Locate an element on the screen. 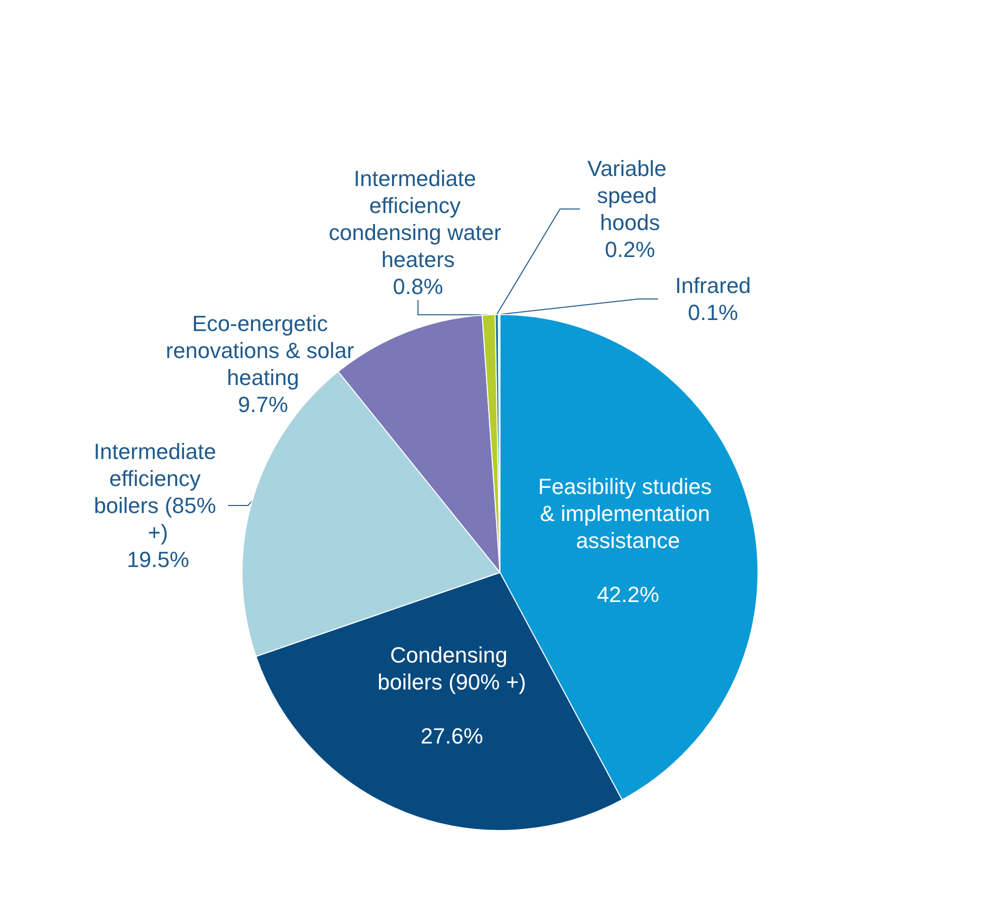  slice-label: Variable speed hoods is located at coordinates (630, 195).